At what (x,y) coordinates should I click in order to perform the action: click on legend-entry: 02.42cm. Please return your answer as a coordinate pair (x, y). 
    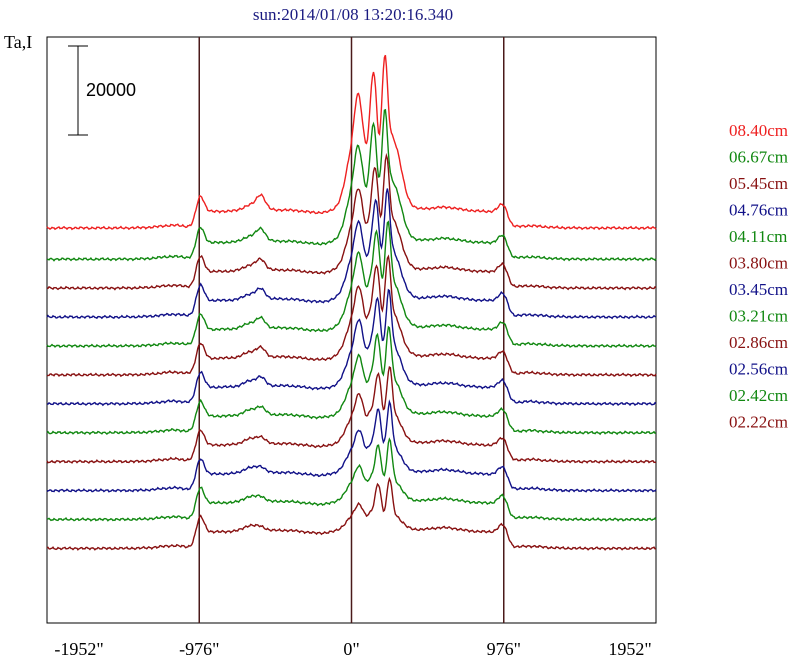
    Looking at the image, I should click on (758, 395).